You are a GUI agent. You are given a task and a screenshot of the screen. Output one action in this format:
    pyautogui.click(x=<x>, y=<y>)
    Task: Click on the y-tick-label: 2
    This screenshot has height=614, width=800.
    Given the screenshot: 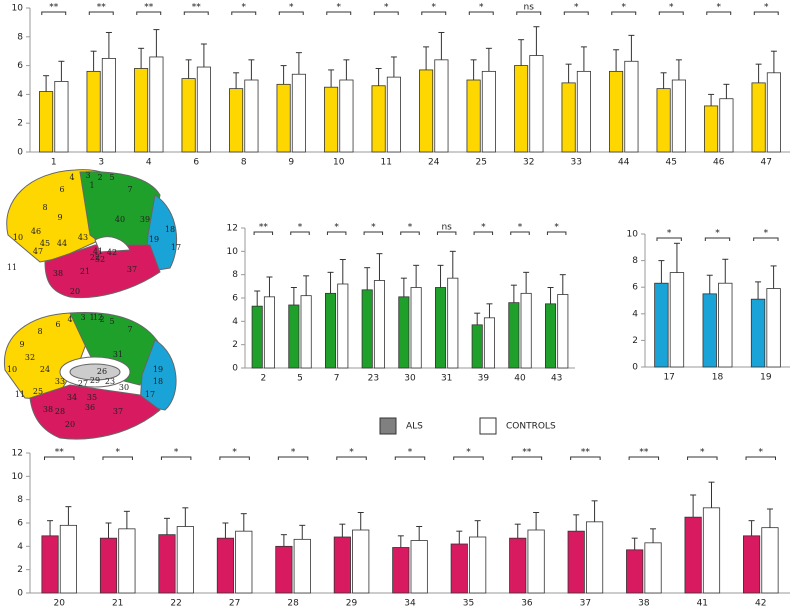 What is the action you would take?
    pyautogui.click(x=20, y=124)
    